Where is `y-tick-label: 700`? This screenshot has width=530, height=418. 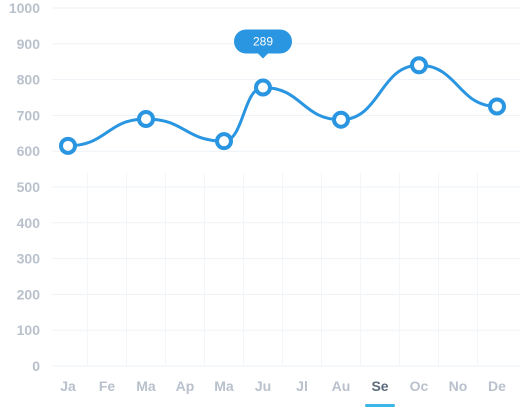
y-tick-label: 700 is located at coordinates (29, 115).